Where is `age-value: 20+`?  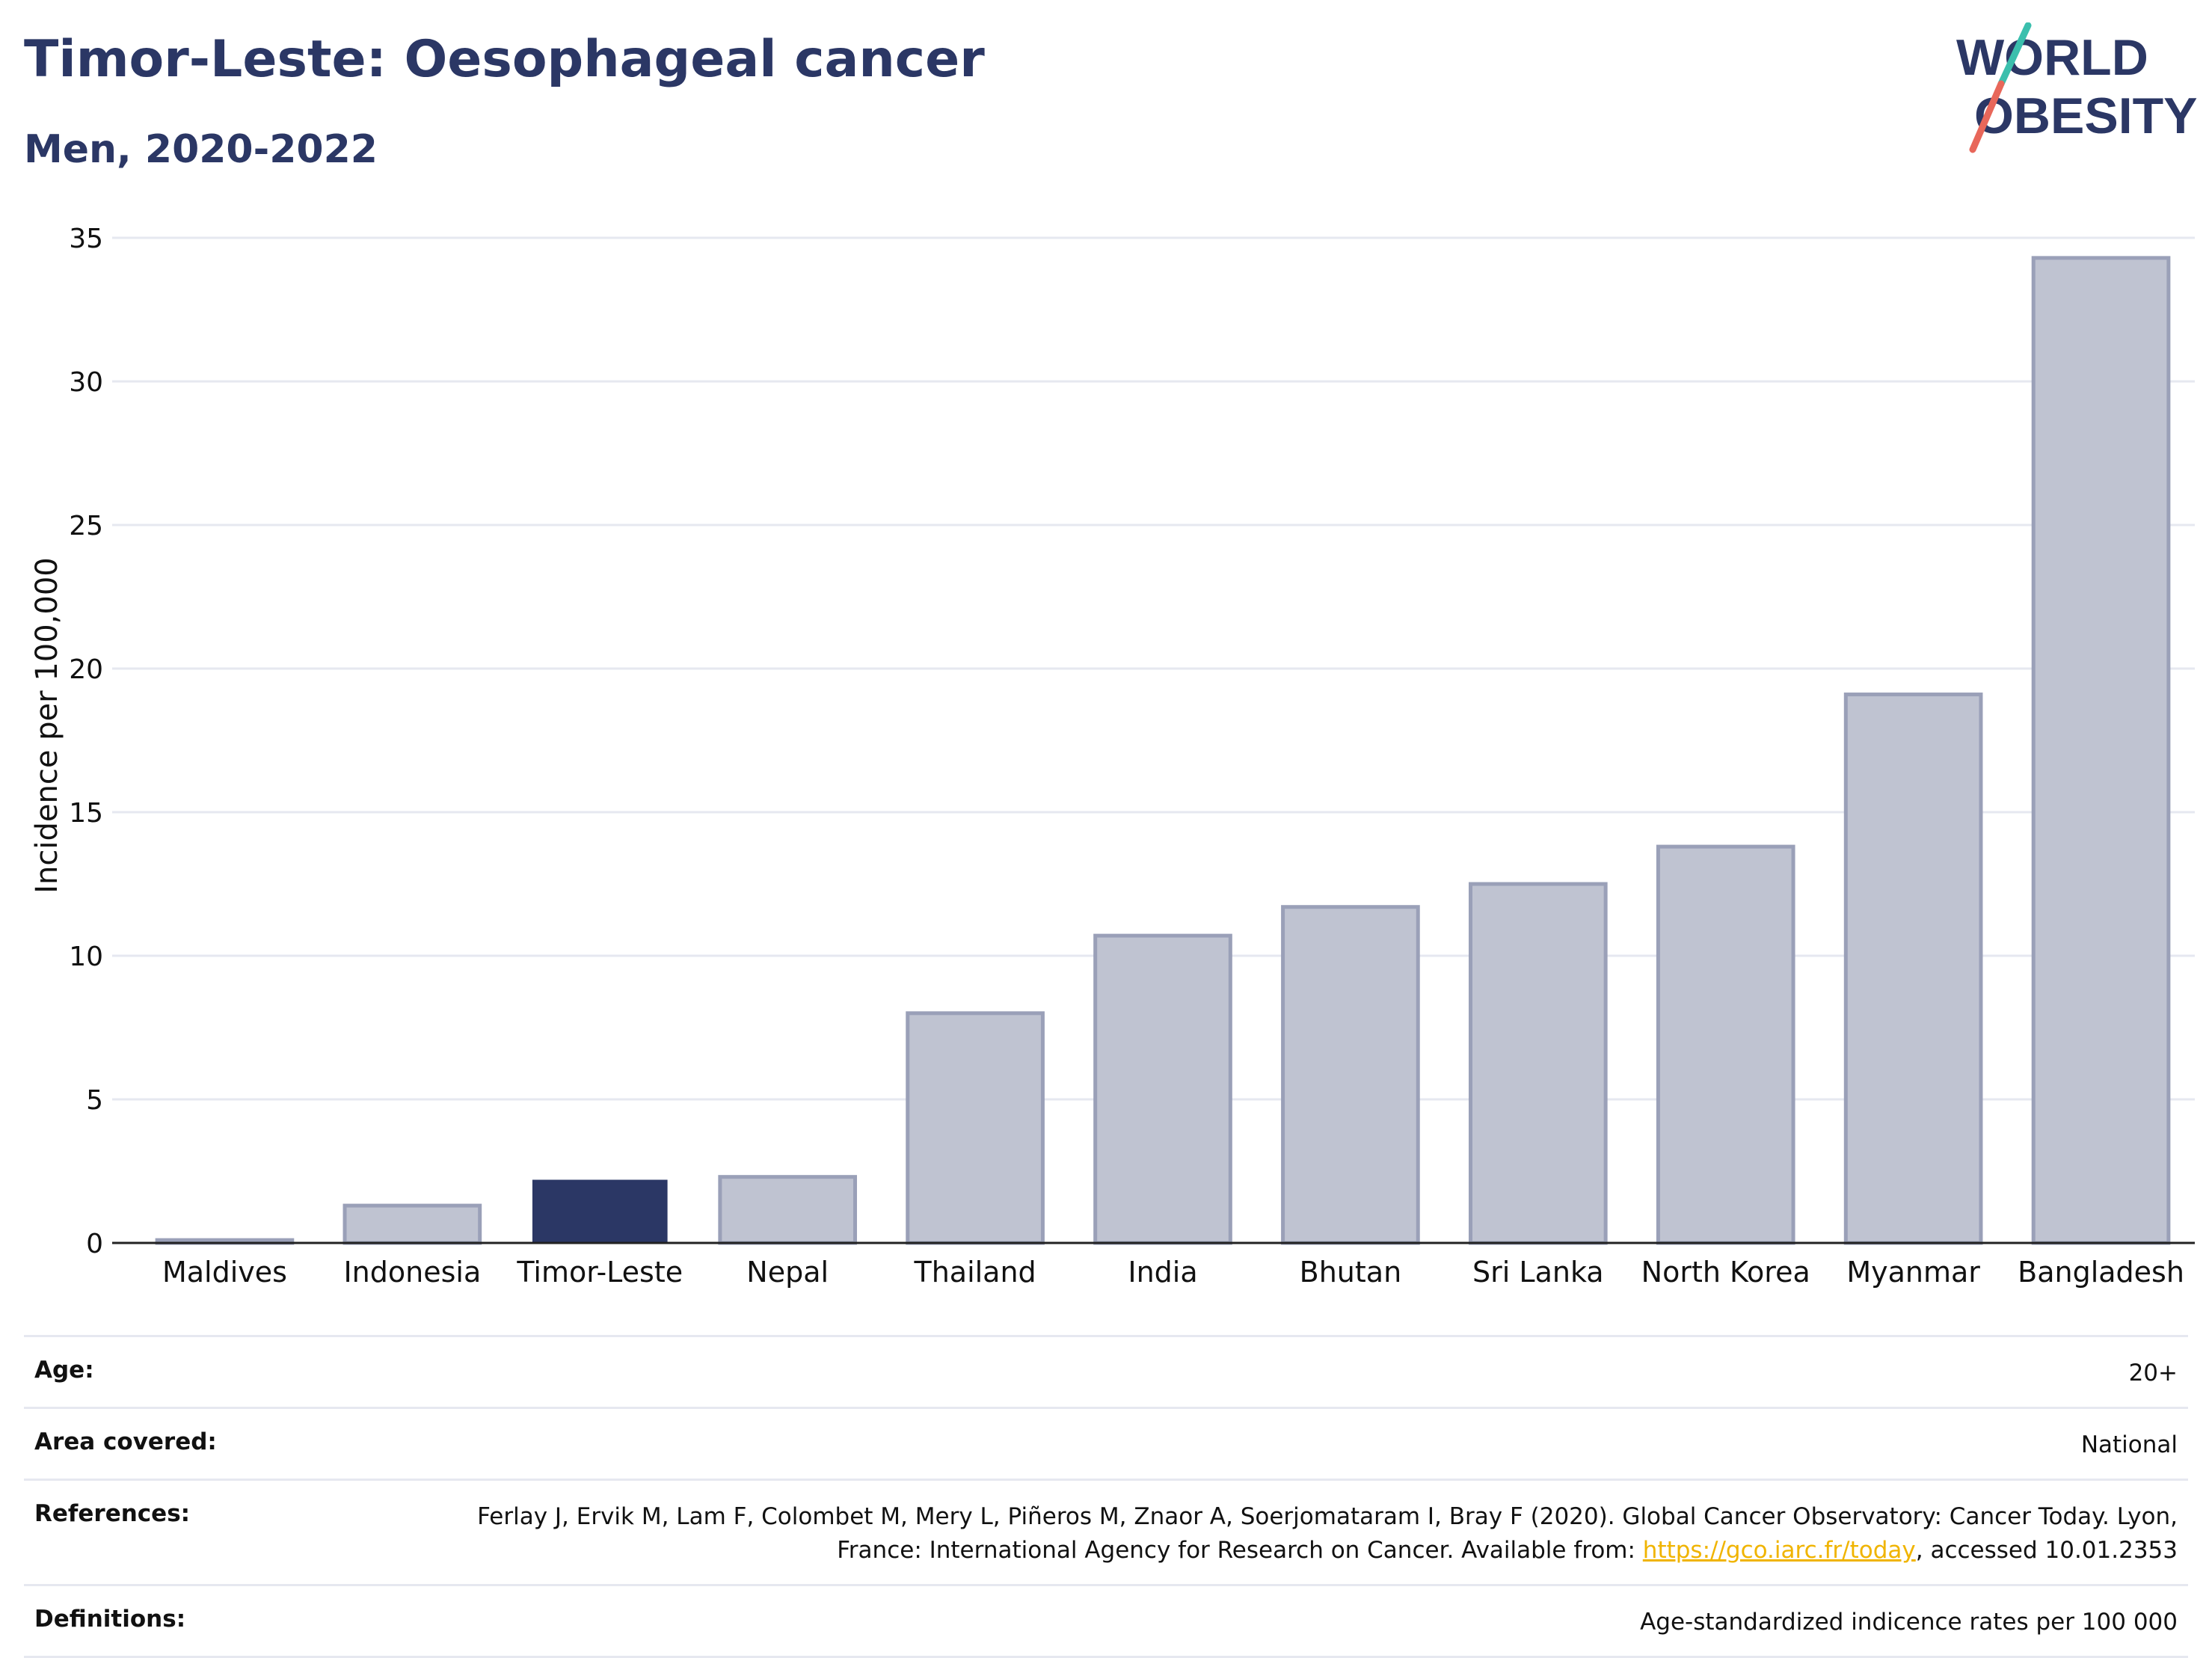
age-value: 20+ is located at coordinates (2153, 1373).